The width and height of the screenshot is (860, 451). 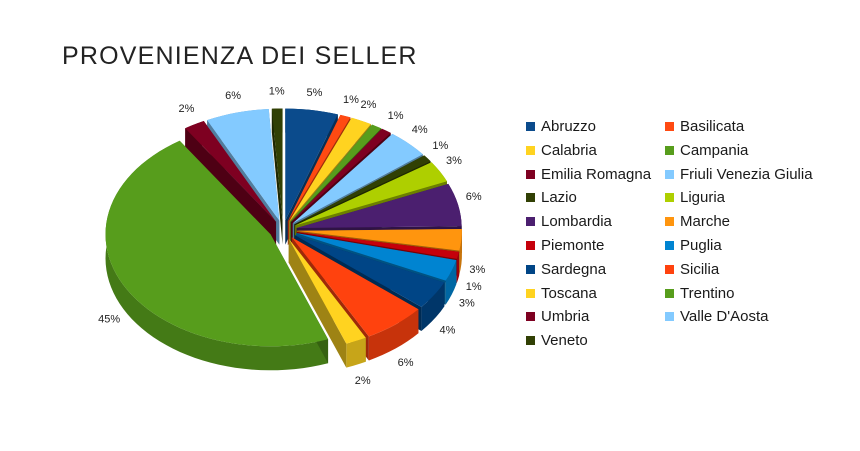 I want to click on legend-label: Emilia Romagna, so click(x=596, y=174).